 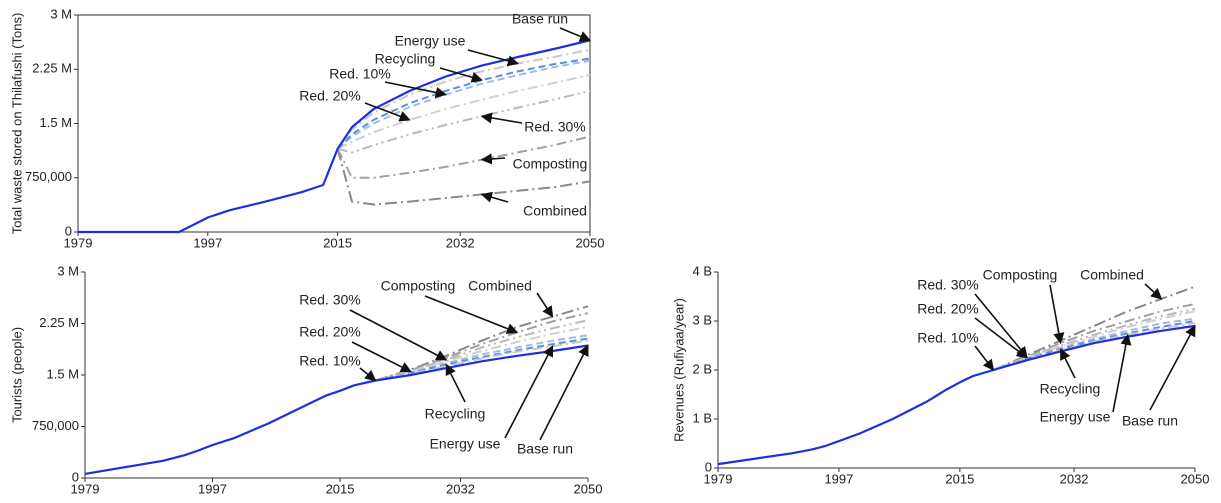 What do you see at coordinates (678, 370) in the screenshot?
I see `y-axis-title: Revenues (Rufiyaa/year)` at bounding box center [678, 370].